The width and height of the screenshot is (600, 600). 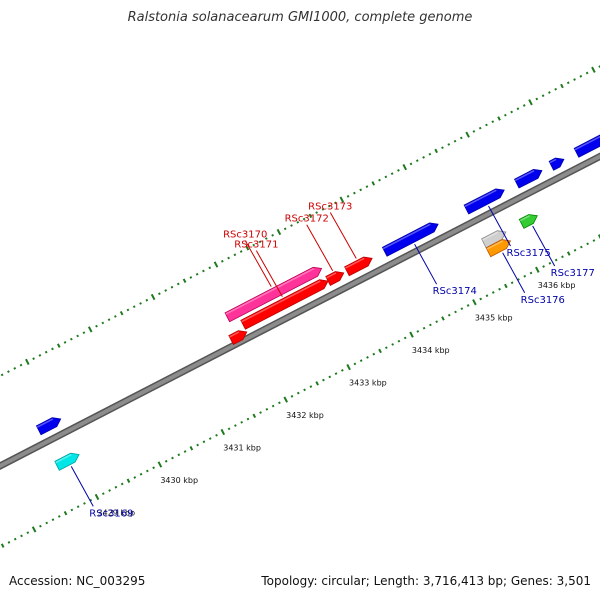 What do you see at coordinates (368, 383) in the screenshot?
I see `kbp-tick-label: 3433 kbp` at bounding box center [368, 383].